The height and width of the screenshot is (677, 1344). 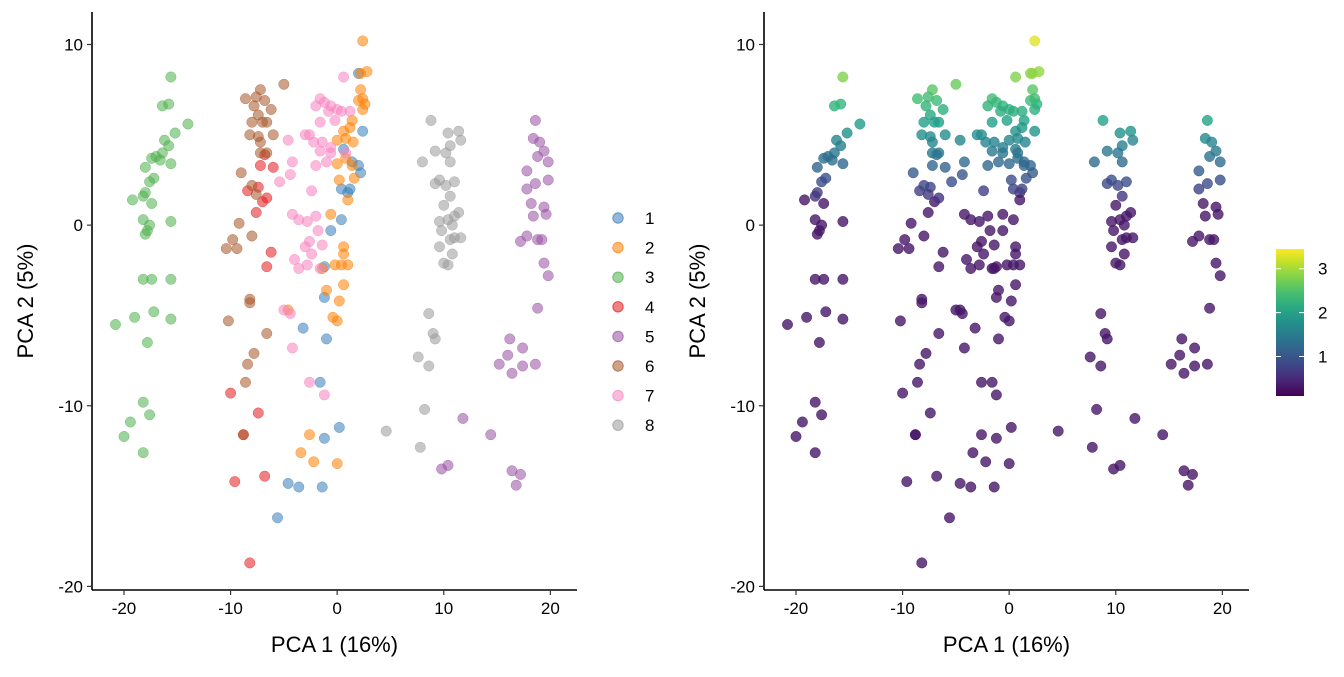 I want to click on y-tick-label: 0, so click(x=750, y=225).